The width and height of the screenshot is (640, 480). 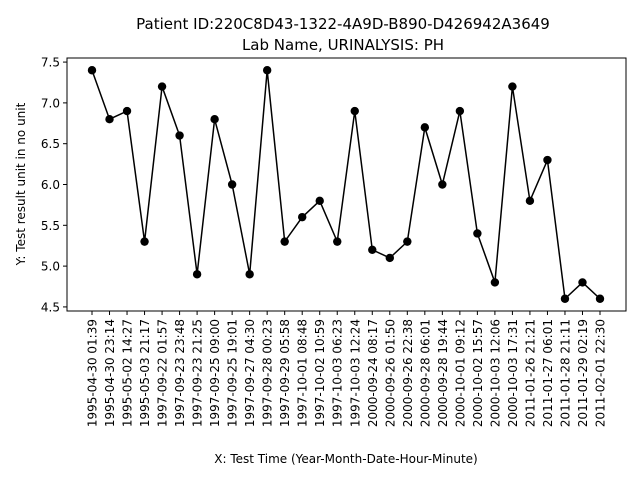 What do you see at coordinates (355, 373) in the screenshot?
I see `x-tick-label: 1997-10-03 12:24` at bounding box center [355, 373].